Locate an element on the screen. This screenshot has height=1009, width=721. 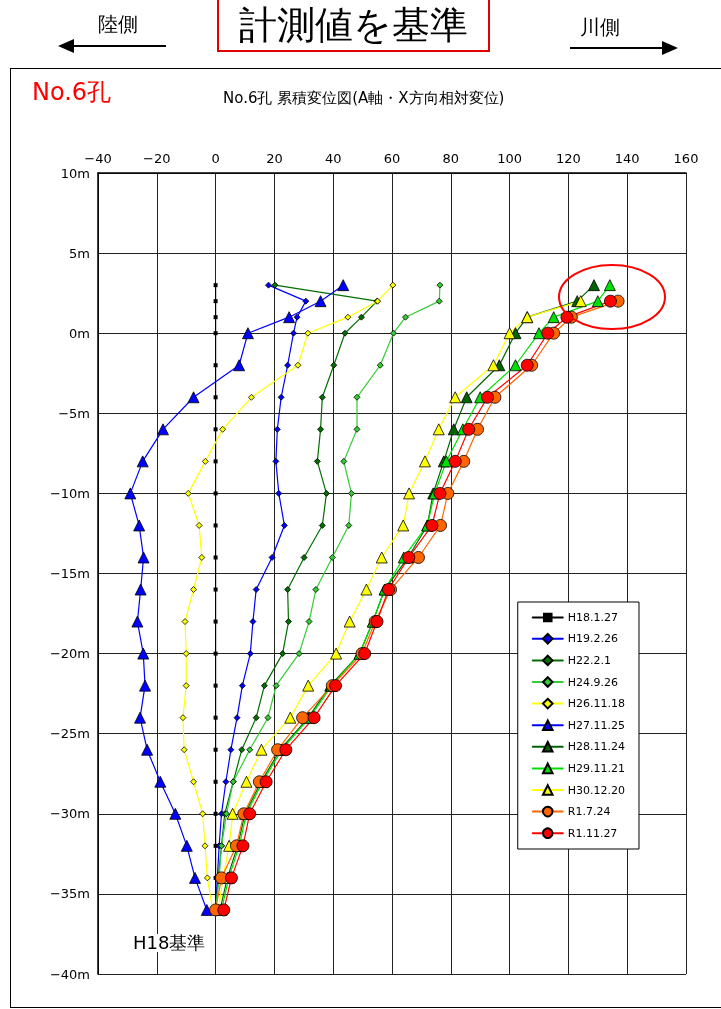
legend-label: H27.11.25 is located at coordinates (596, 725).